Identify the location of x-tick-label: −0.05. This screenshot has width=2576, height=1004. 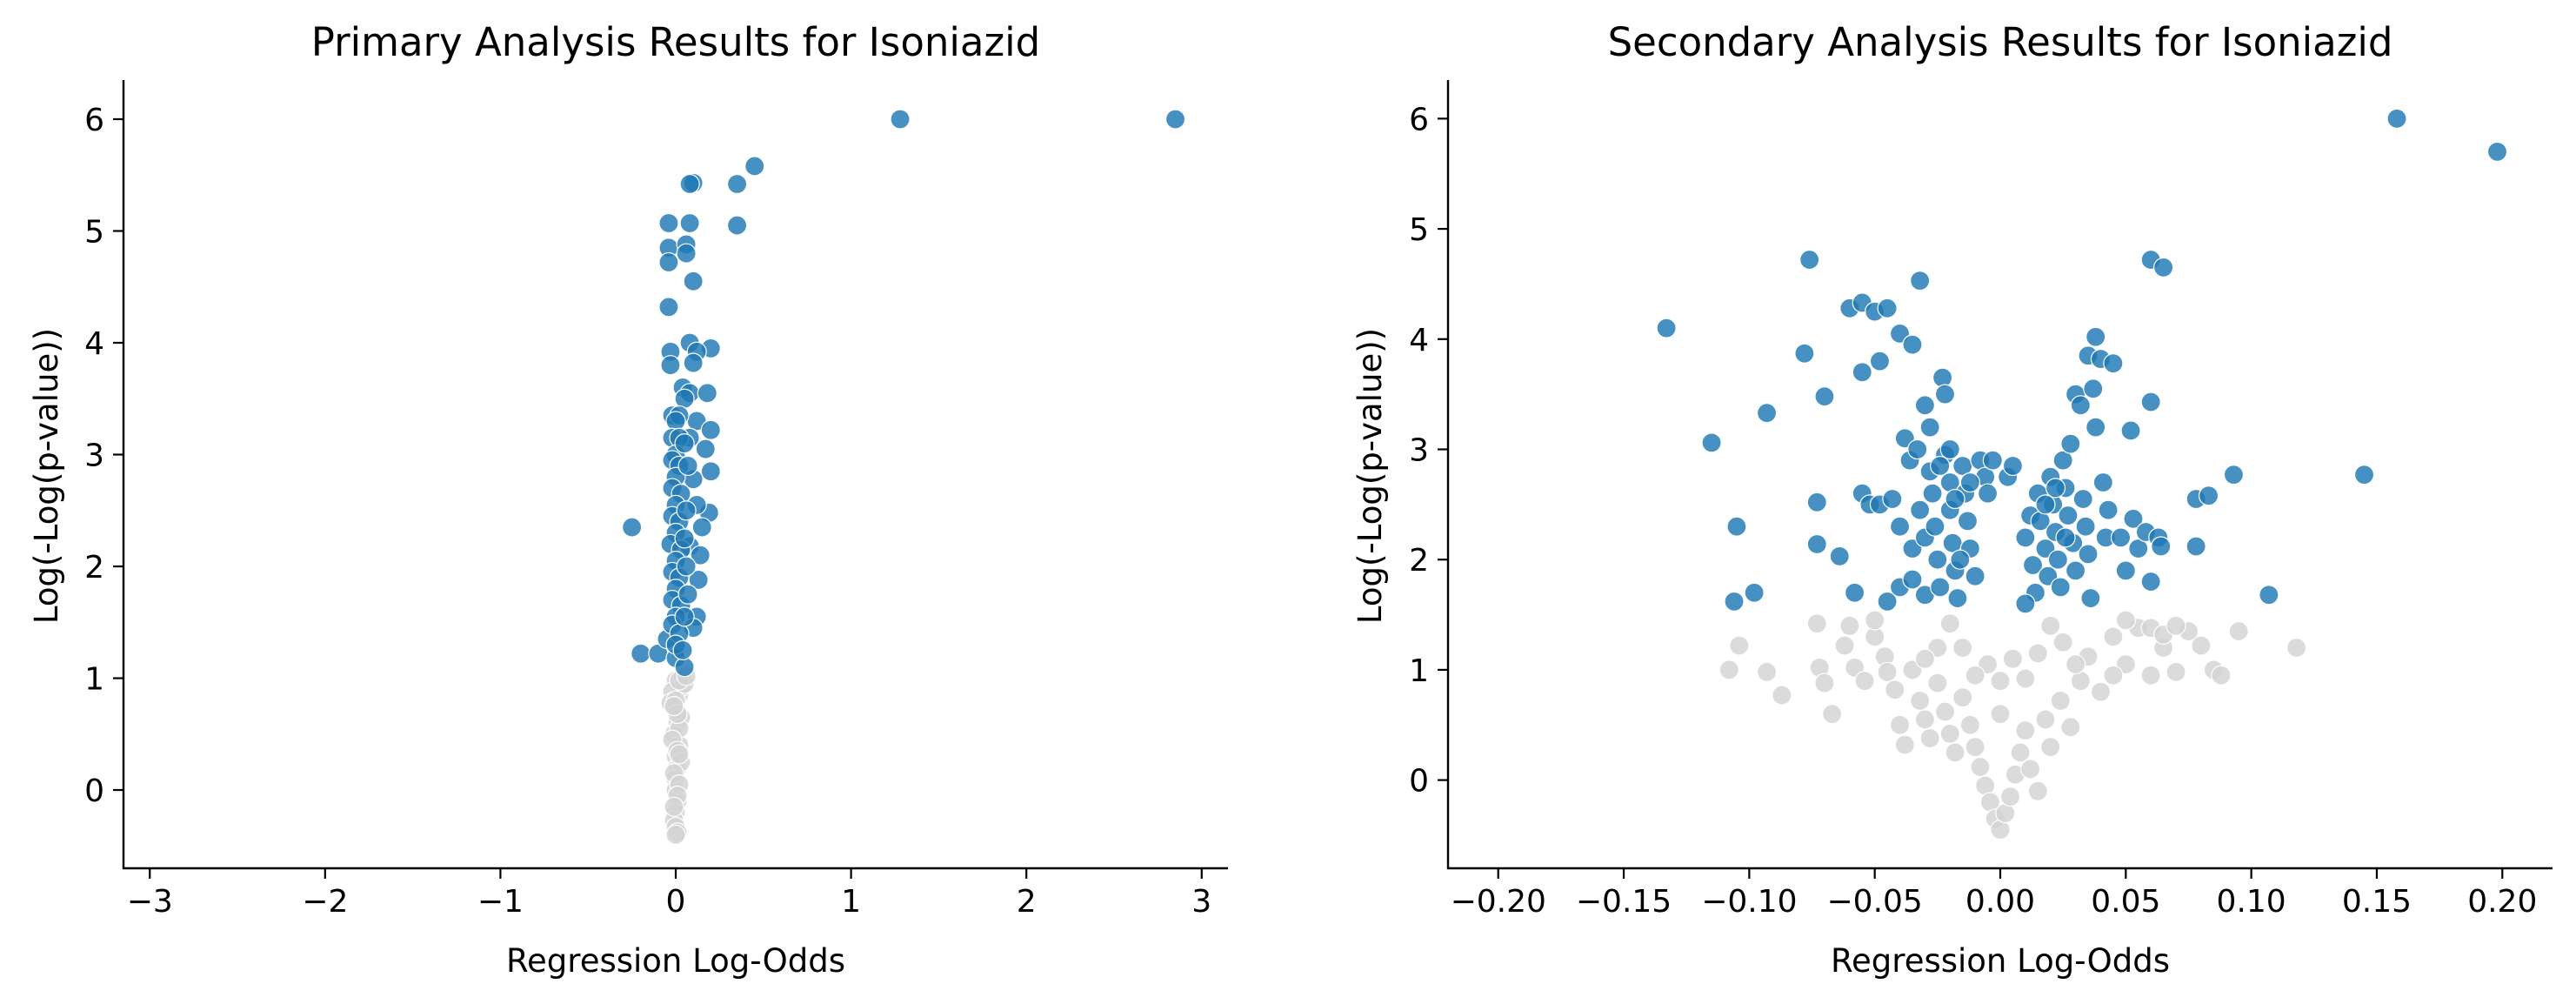
(1875, 902).